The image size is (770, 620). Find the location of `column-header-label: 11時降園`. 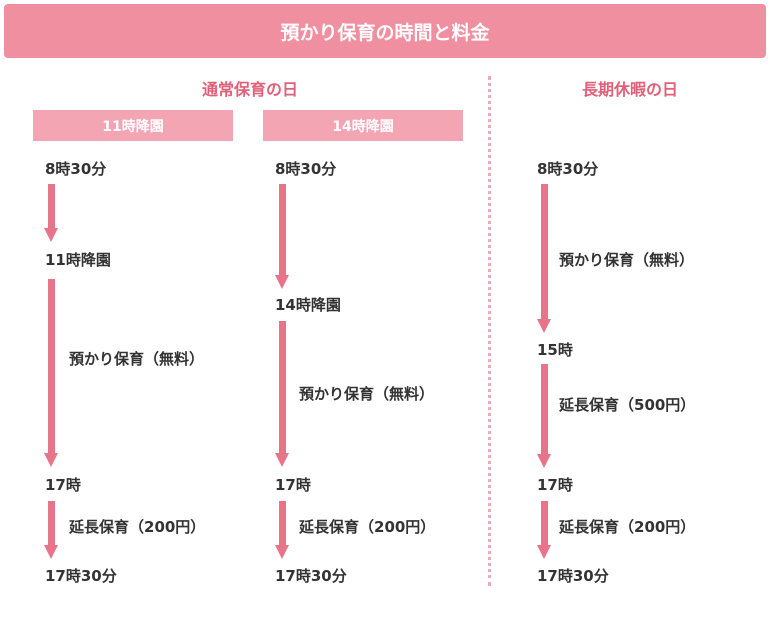

column-header-label: 11時降園 is located at coordinates (133, 126).